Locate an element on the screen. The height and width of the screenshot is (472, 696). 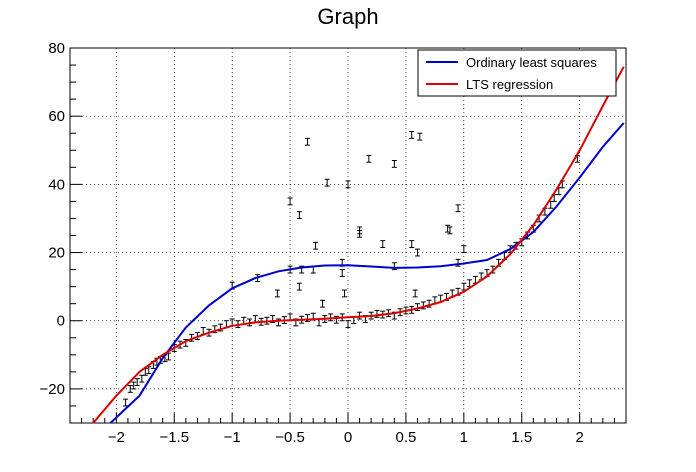
legend-box is located at coordinates (517, 73).